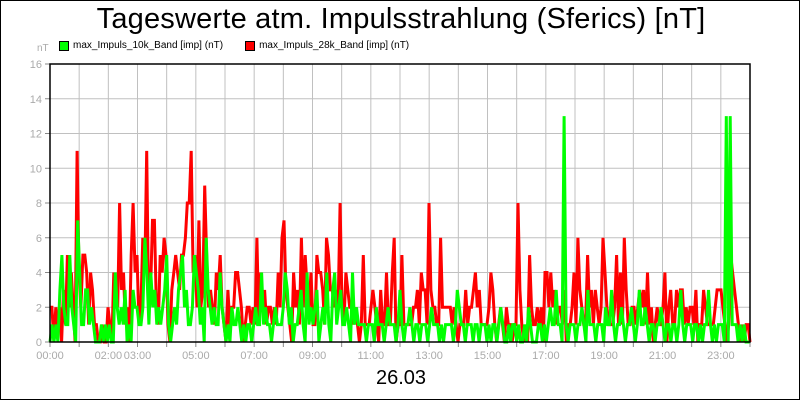 This screenshot has width=800, height=400. I want to click on x-tick-label: 15:00, so click(488, 356).